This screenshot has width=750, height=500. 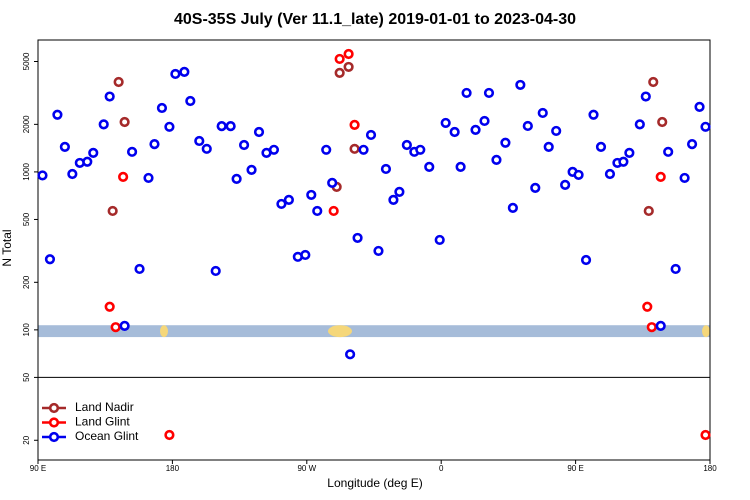 What do you see at coordinates (7, 247) in the screenshot?
I see `y-axis-label: N Total` at bounding box center [7, 247].